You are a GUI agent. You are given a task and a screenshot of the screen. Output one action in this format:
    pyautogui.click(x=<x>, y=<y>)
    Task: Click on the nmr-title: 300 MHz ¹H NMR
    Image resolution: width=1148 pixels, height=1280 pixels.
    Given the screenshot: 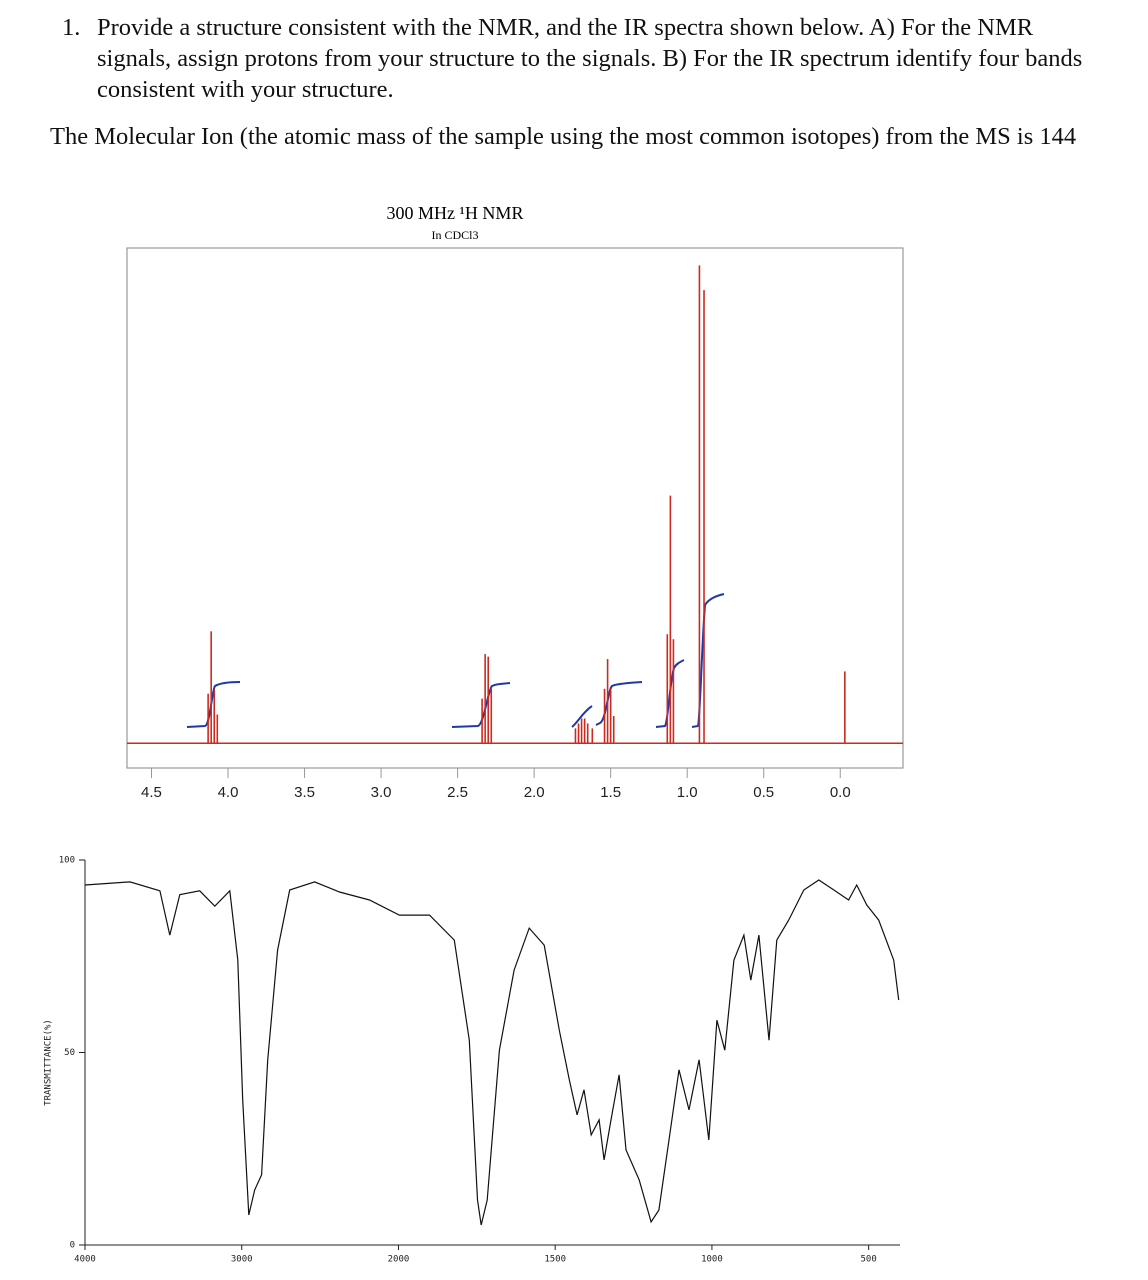 What is the action you would take?
    pyautogui.click(x=455, y=213)
    